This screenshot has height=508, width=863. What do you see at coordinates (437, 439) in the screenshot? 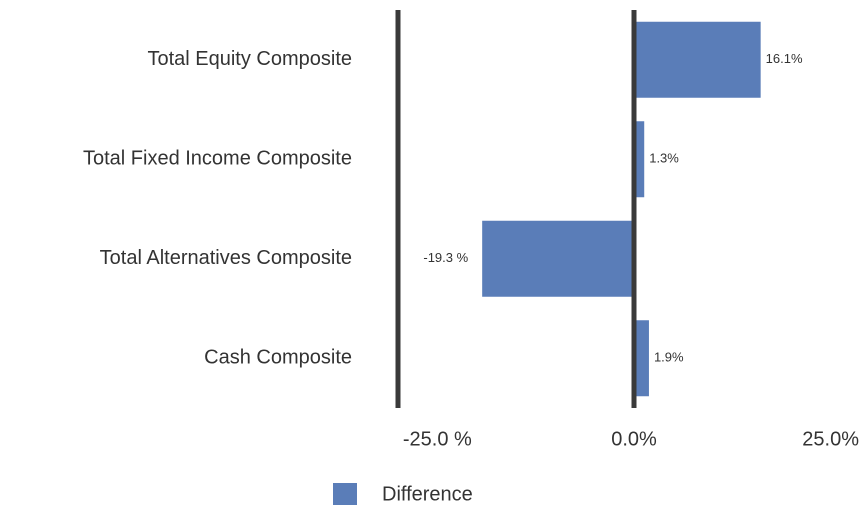
I see `x-tick-label: -25.0 %` at bounding box center [437, 439].